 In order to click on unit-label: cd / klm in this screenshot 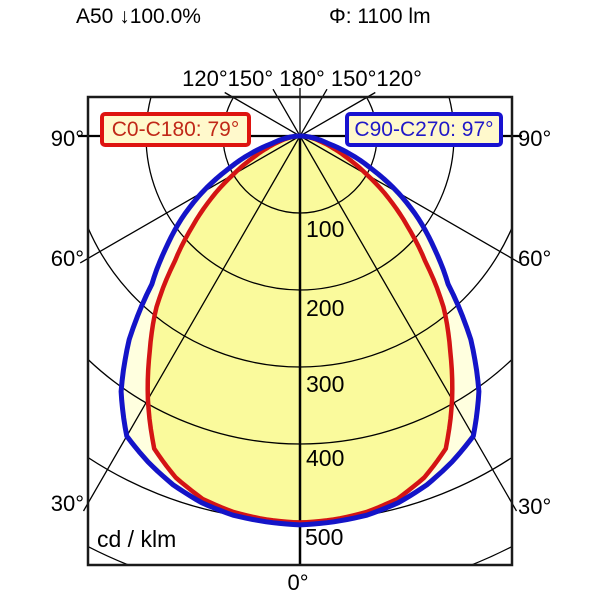, I will do `click(137, 539)`.